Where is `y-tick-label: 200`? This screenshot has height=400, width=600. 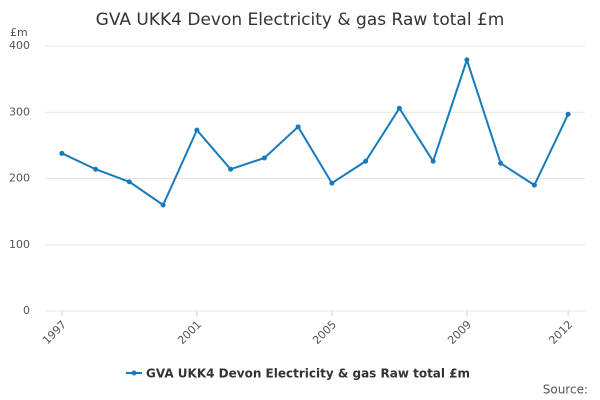 y-tick-label: 200 is located at coordinates (19, 178).